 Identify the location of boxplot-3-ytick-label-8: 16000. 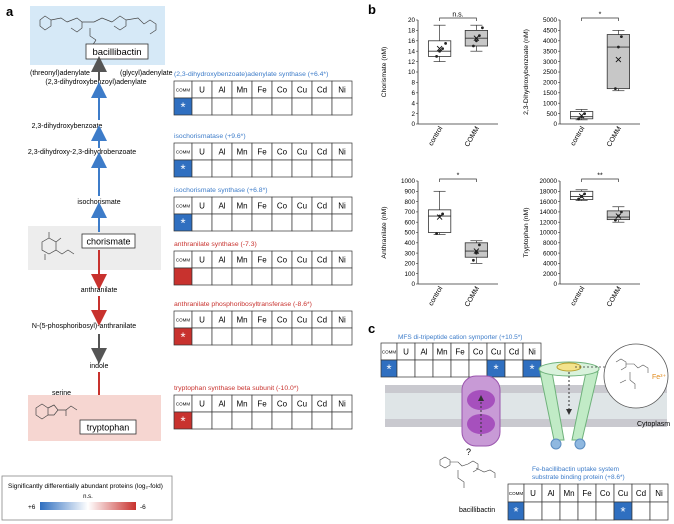
(548, 202).